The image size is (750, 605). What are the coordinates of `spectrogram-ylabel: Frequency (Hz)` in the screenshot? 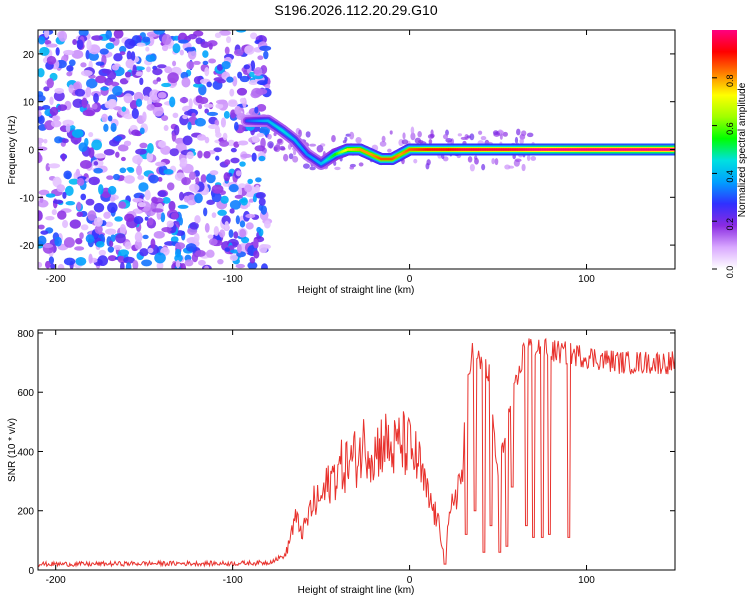 It's located at (12, 150).